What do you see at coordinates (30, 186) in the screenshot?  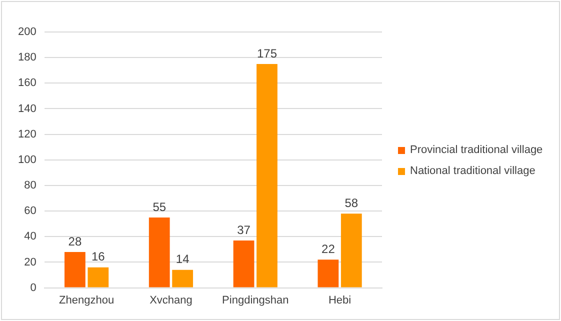 I see `y-tick-label: 80` at bounding box center [30, 186].